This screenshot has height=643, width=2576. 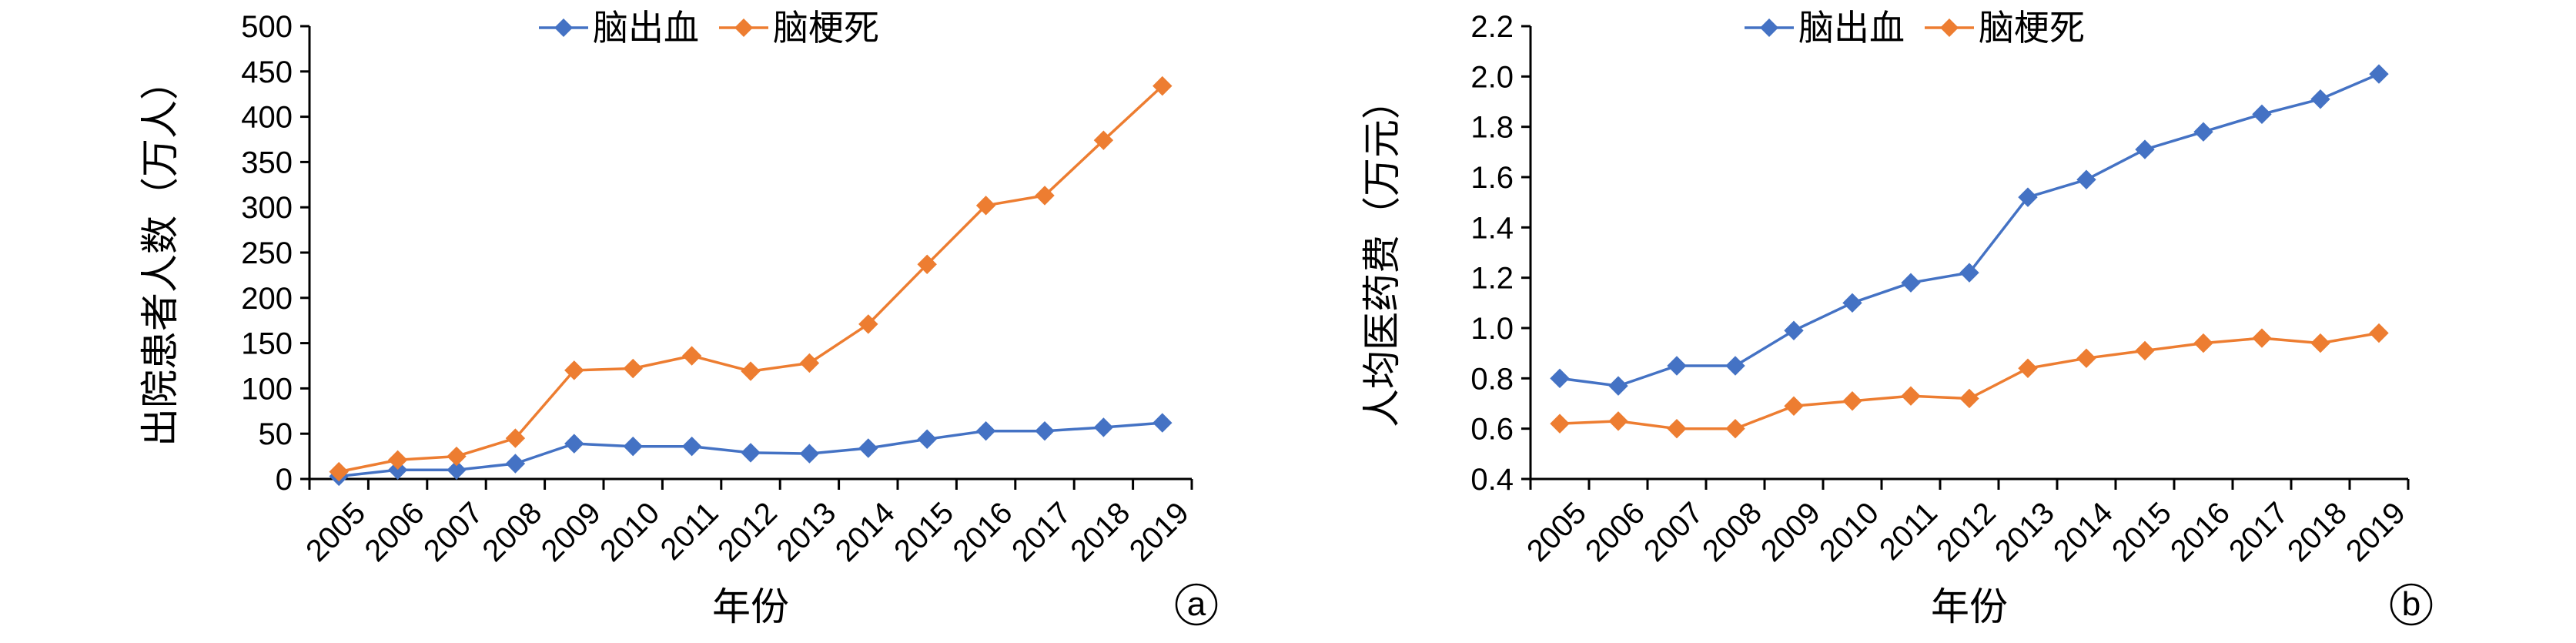 I want to click on x-tick-label: 2007, so click(x=1674, y=532).